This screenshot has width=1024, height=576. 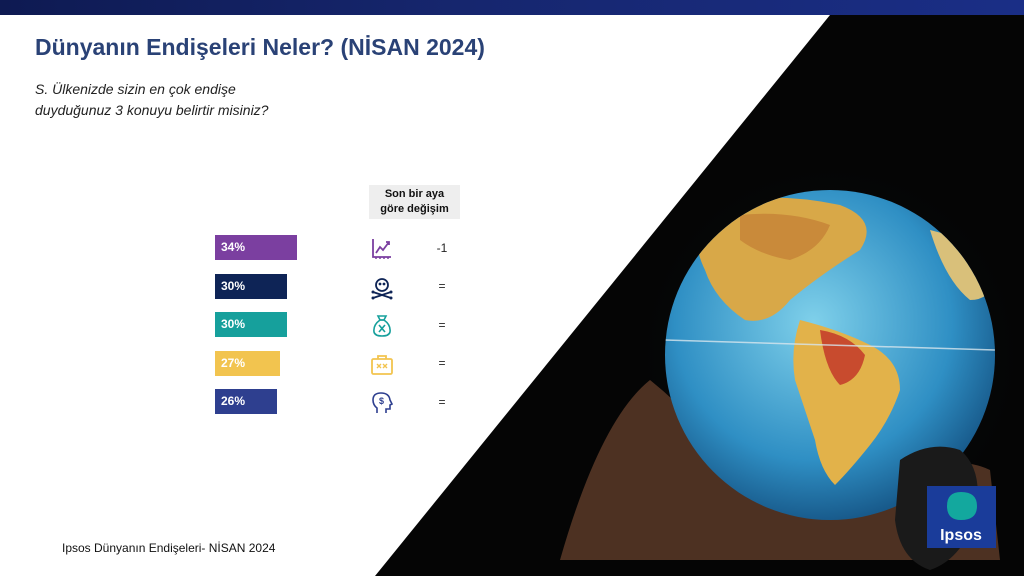 What do you see at coordinates (382, 364) in the screenshot?
I see `briefcase-icon` at bounding box center [382, 364].